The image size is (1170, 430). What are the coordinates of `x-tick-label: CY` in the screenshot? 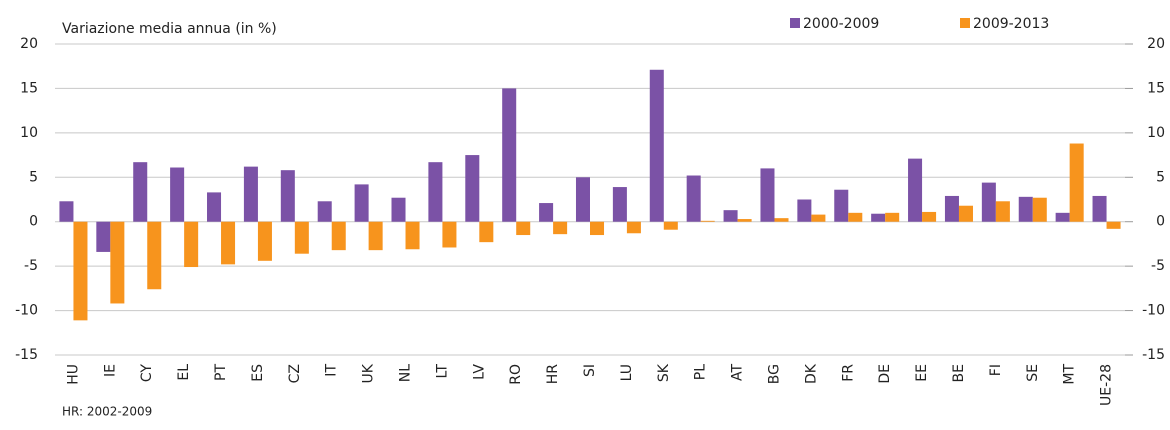 It's located at (147, 373).